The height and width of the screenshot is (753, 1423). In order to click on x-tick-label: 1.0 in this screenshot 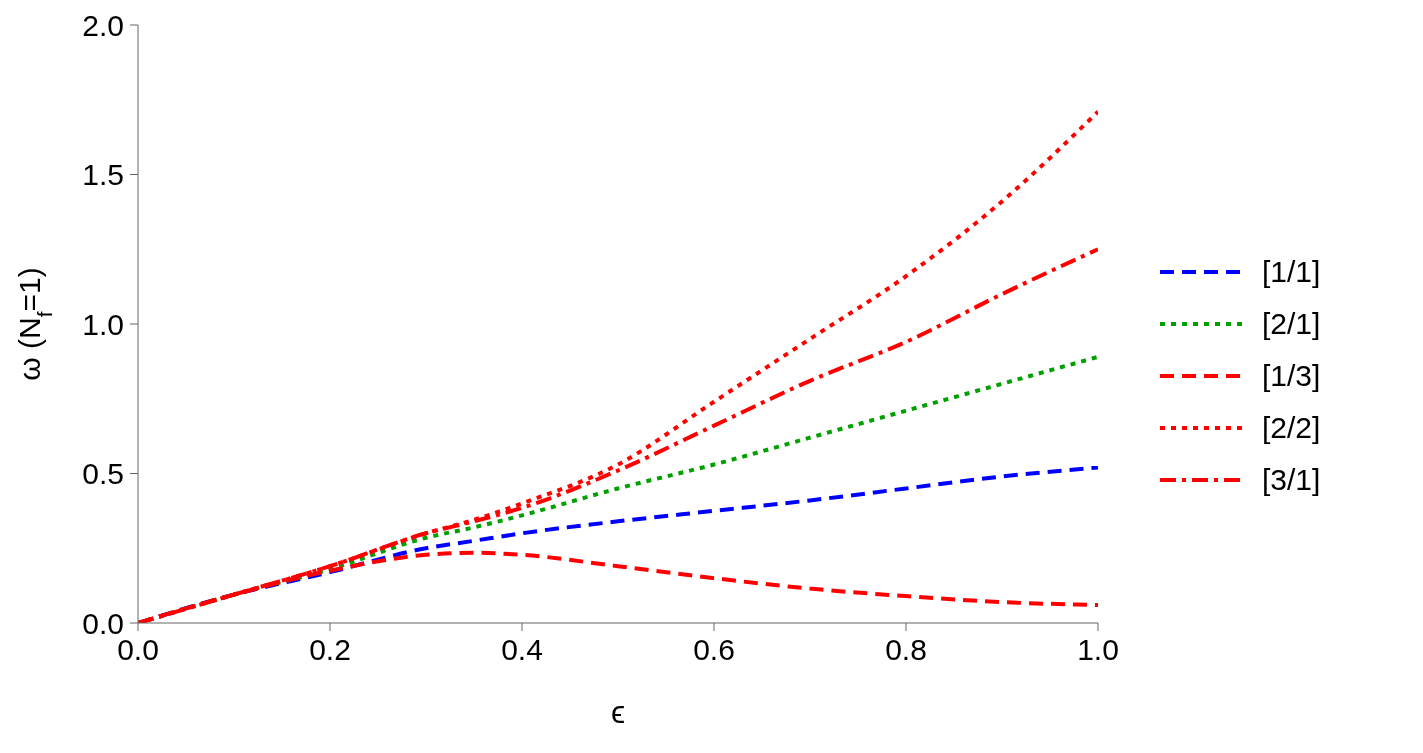, I will do `click(1098, 650)`.